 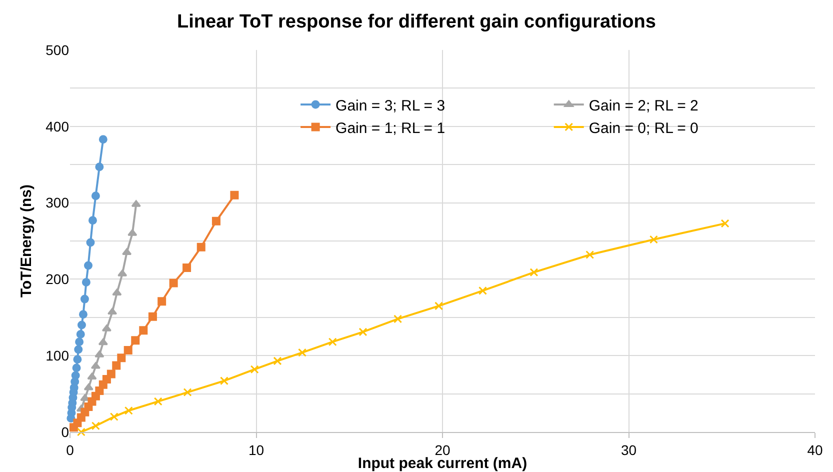 What do you see at coordinates (58, 126) in the screenshot?
I see `y-tick-label: 400` at bounding box center [58, 126].